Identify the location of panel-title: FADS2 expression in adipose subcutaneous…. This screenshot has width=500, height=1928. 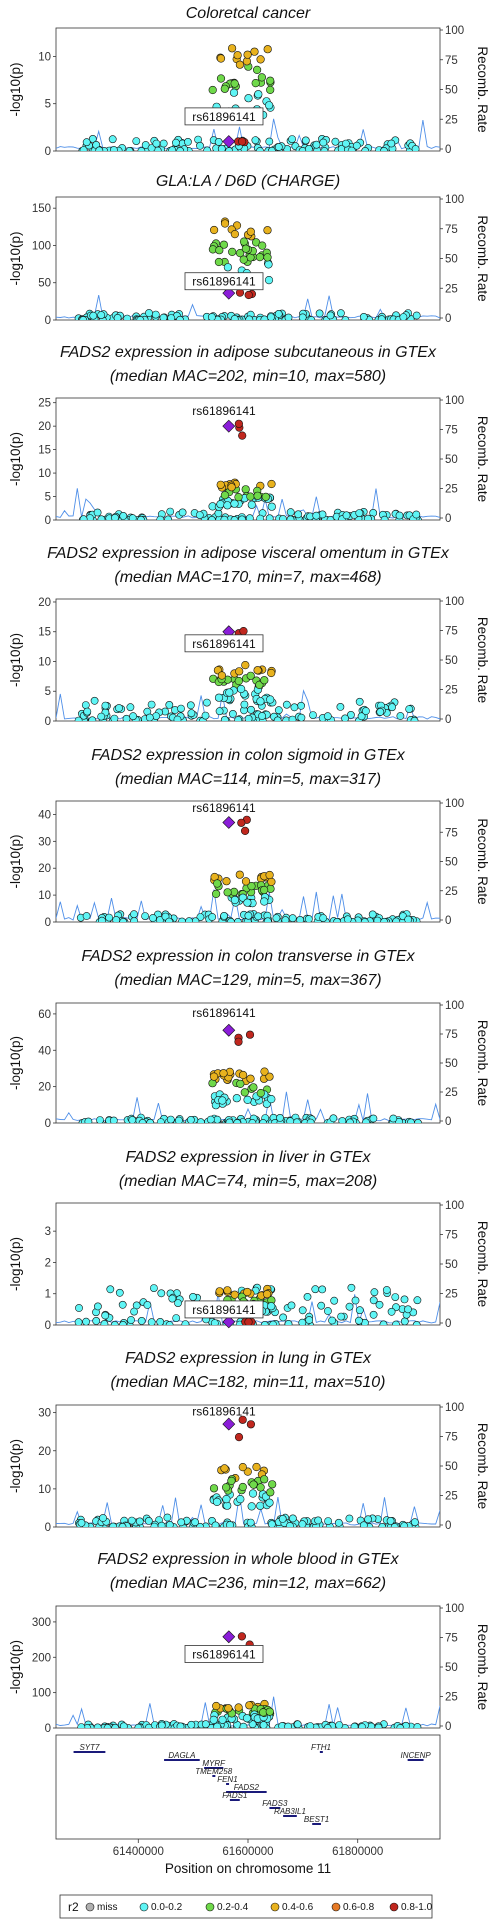
(248, 352).